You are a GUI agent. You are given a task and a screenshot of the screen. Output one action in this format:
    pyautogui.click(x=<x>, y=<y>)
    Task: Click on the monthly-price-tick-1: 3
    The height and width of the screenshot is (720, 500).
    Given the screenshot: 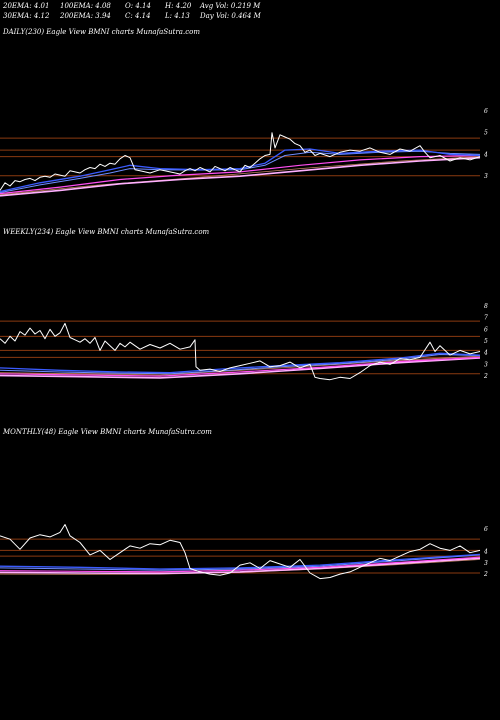 What is the action you would take?
    pyautogui.click(x=486, y=563)
    